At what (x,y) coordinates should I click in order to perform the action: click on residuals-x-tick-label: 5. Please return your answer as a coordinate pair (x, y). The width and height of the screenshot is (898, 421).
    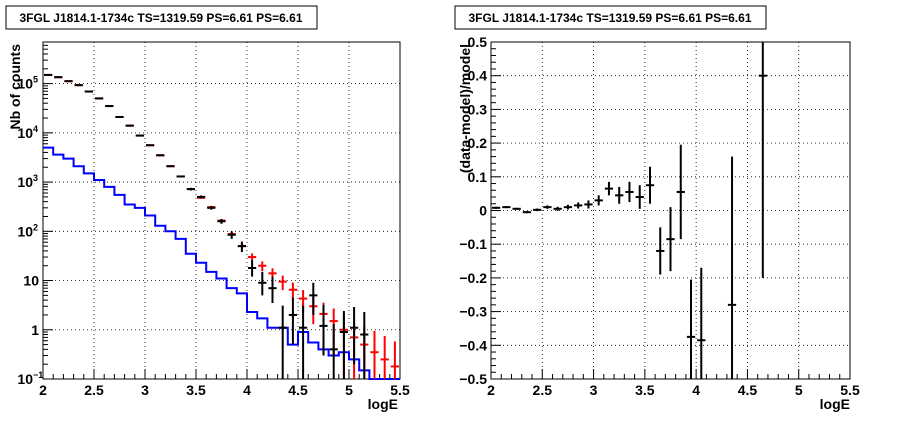
    Looking at the image, I should click on (799, 390).